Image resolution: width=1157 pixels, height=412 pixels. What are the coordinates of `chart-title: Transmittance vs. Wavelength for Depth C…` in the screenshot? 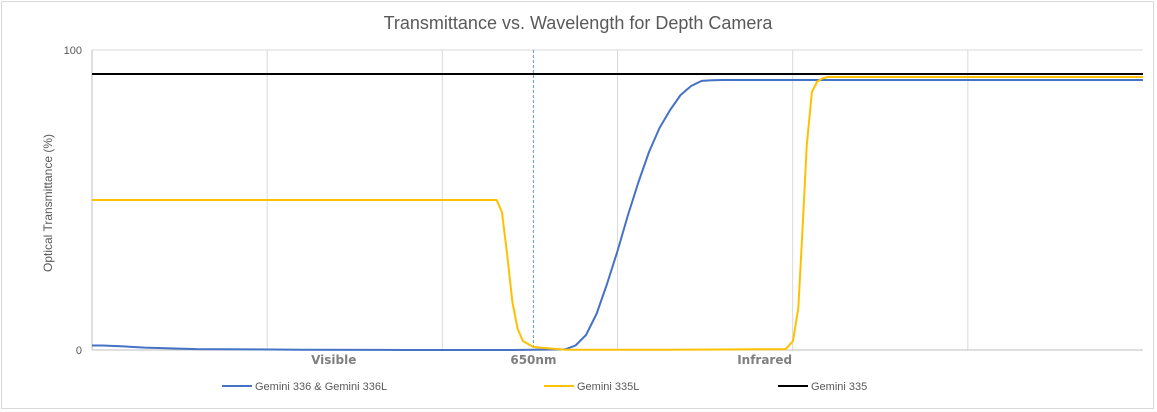 It's located at (579, 23).